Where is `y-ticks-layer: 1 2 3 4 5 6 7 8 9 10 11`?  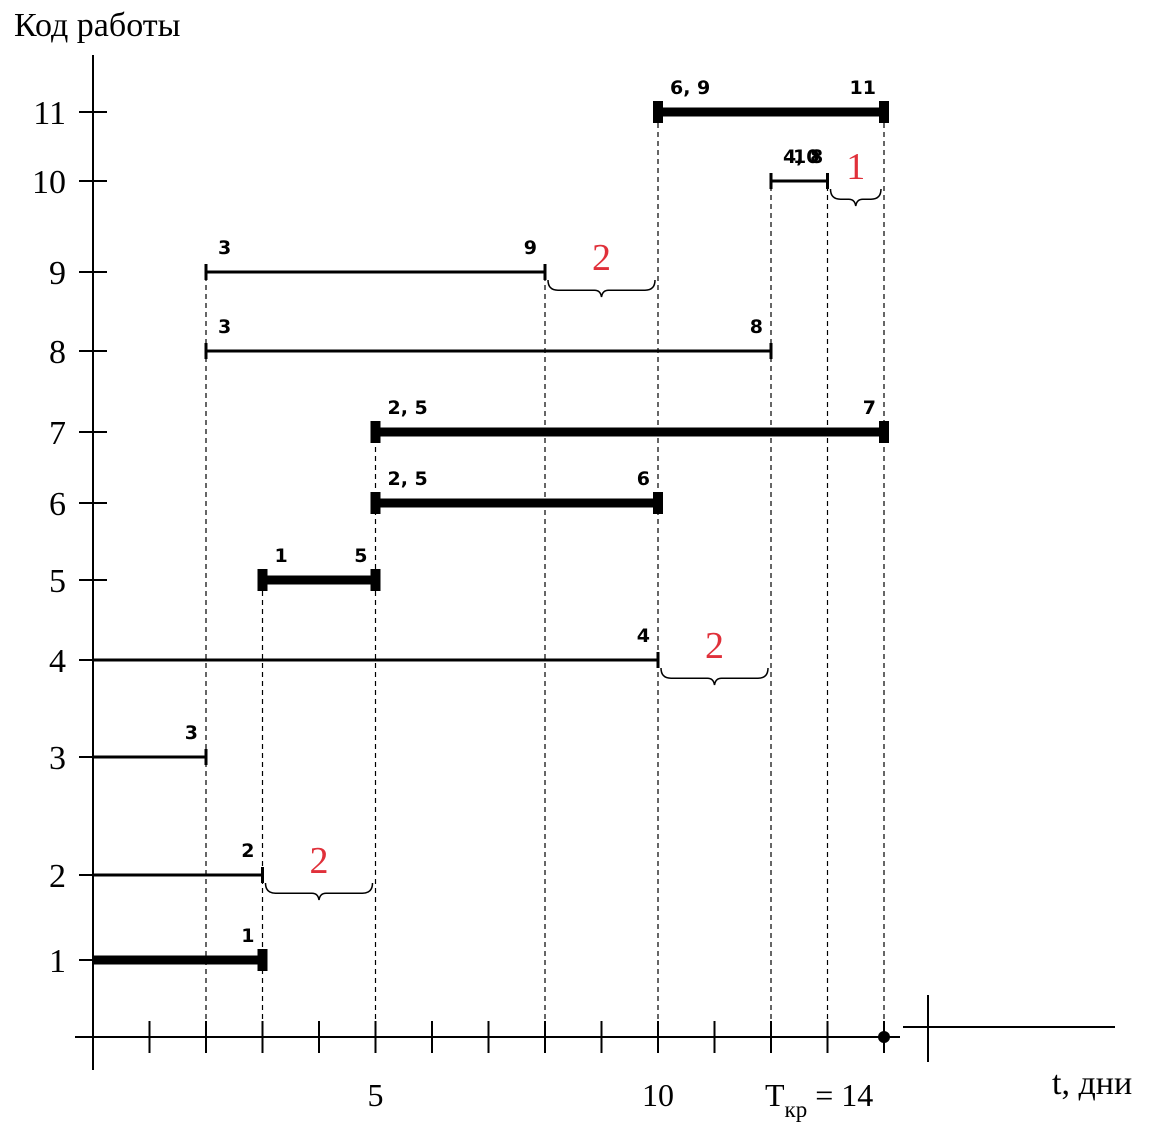 y-ticks-layer: 1 2 3 4 5 6 7 8 9 10 11 is located at coordinates (69, 537).